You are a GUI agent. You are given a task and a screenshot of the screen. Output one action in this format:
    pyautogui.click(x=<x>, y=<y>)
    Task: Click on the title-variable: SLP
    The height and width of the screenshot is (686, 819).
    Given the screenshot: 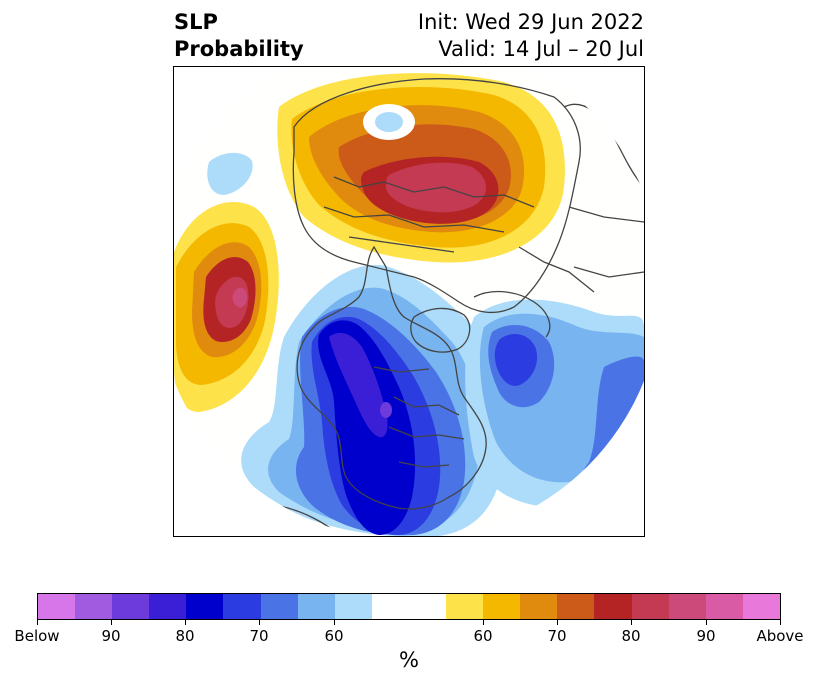 What is the action you would take?
    pyautogui.click(x=196, y=22)
    